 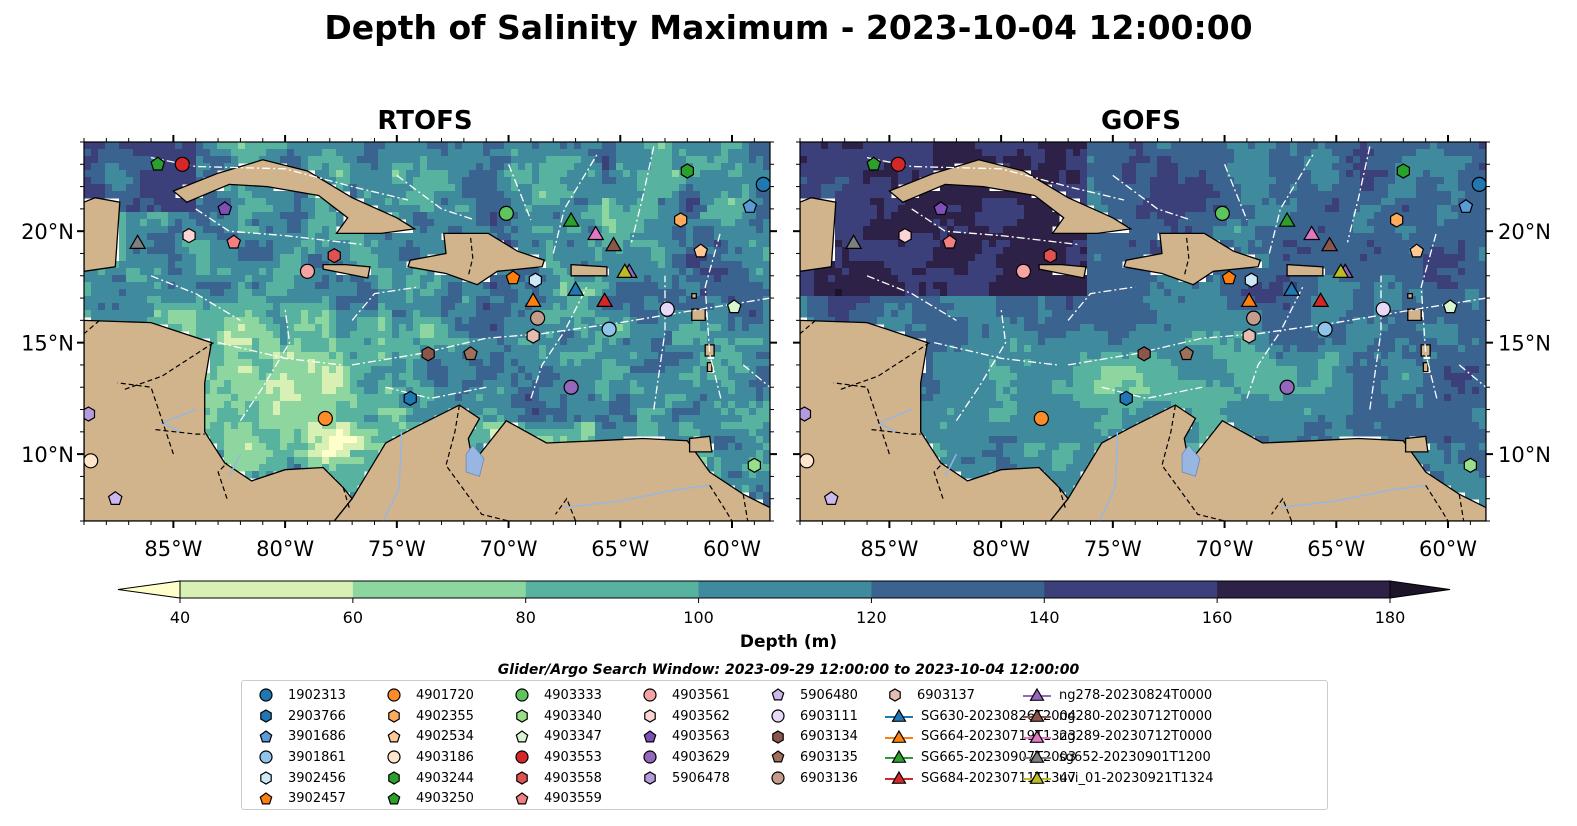 I want to click on legend-column: 5906480 6903111 6903134 6903135 6903136, so click(x=812, y=736).